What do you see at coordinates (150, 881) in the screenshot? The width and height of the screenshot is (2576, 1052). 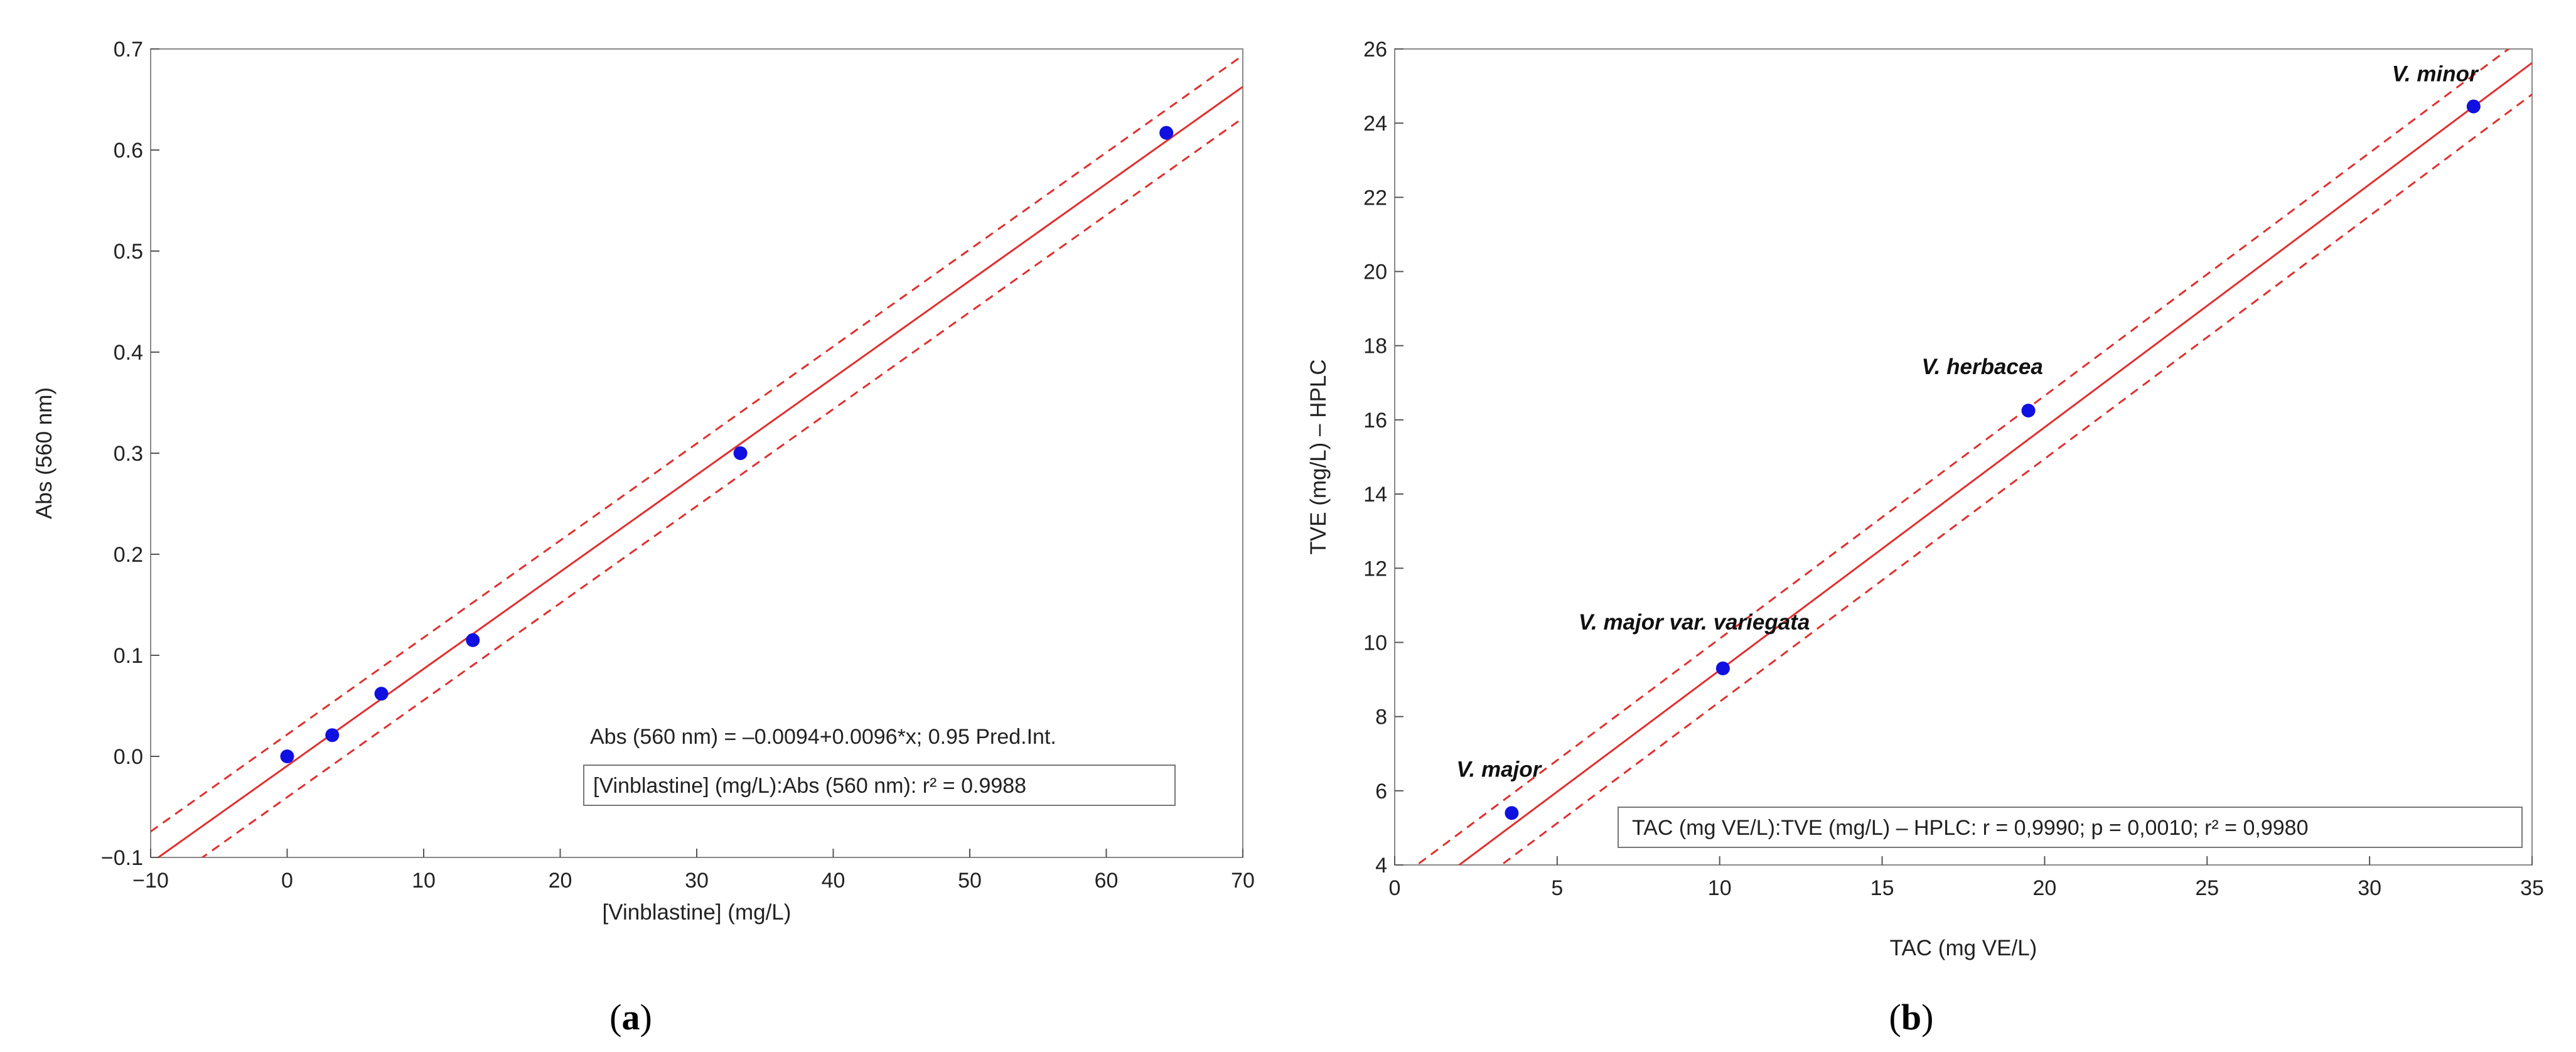 I see `chart-a-x-tick-label: −10` at bounding box center [150, 881].